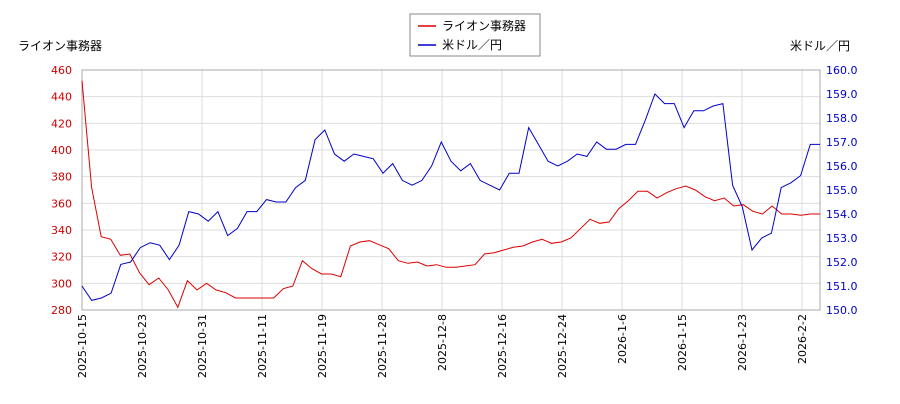  I want to click on right-tick-label: 154.0, so click(842, 214).